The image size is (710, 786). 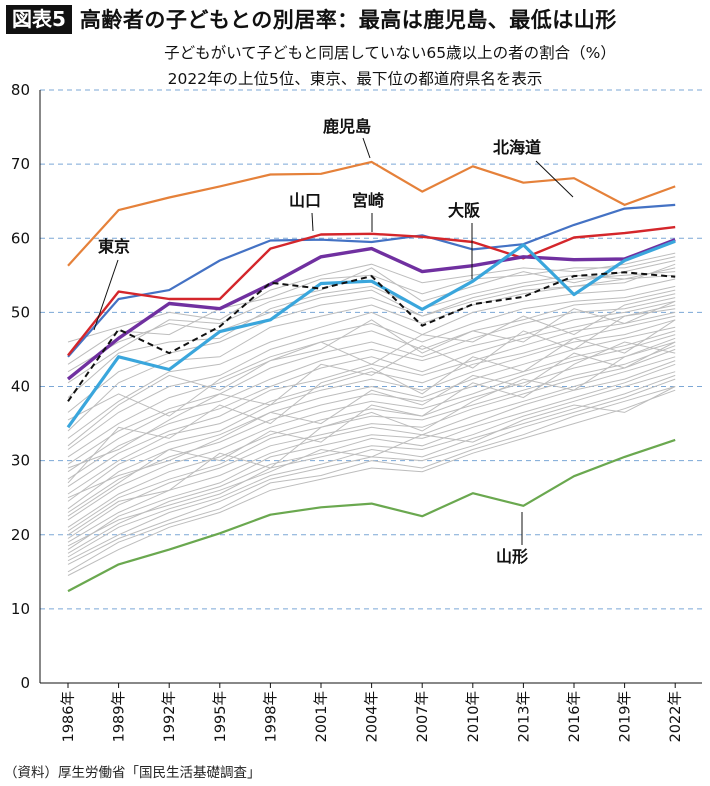 What do you see at coordinates (270, 716) in the screenshot?
I see `x-tick-label: 1998年` at bounding box center [270, 716].